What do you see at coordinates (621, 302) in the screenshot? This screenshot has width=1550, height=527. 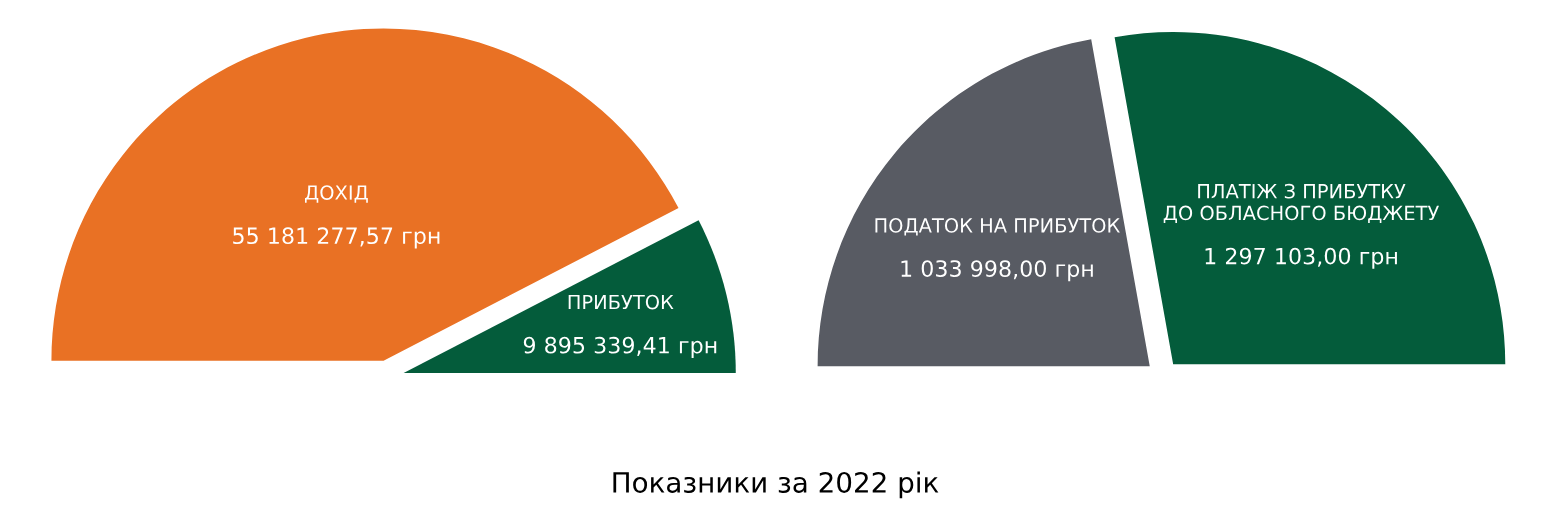 I see `slice-label: ПРИБУТОК` at bounding box center [621, 302].